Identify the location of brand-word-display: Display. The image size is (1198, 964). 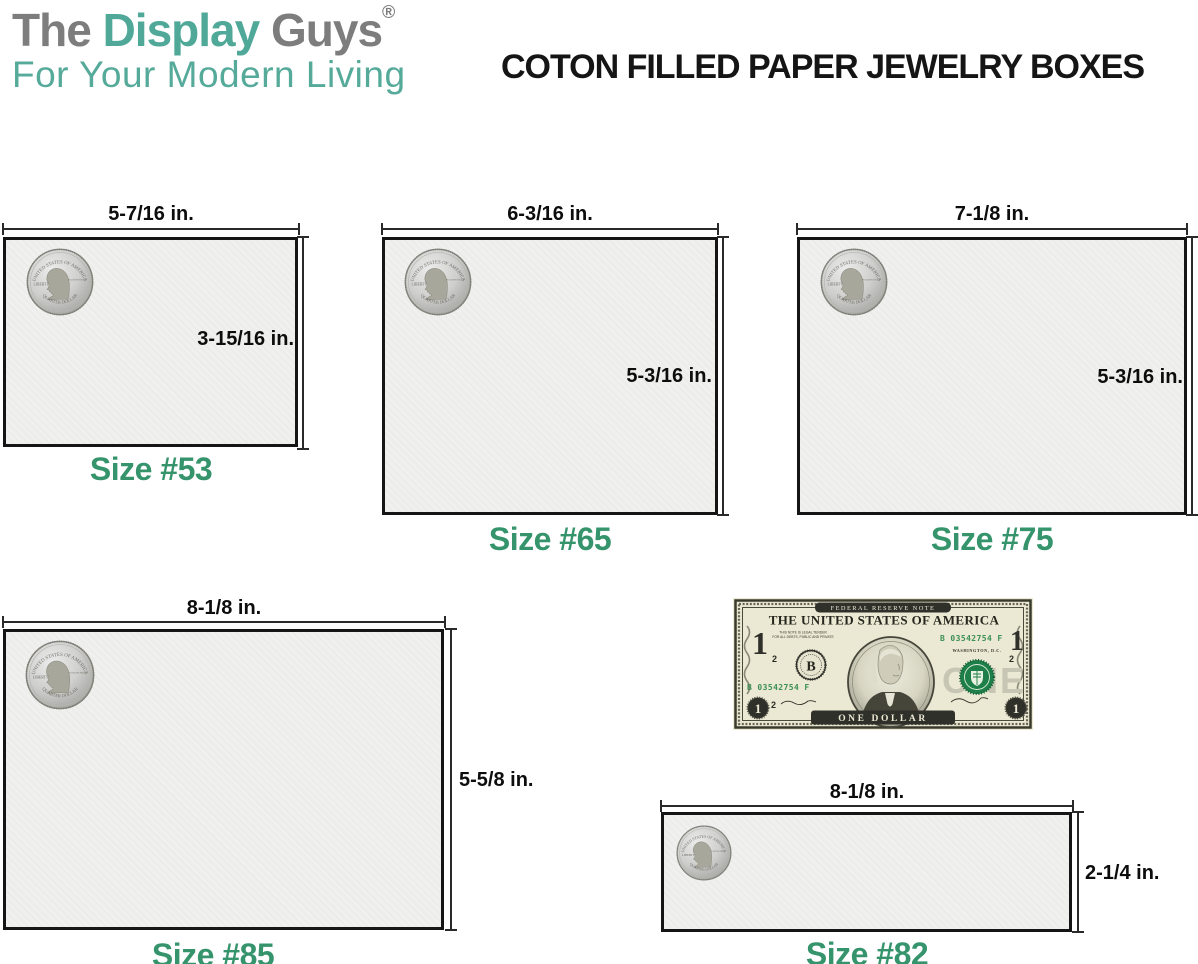
(181, 30).